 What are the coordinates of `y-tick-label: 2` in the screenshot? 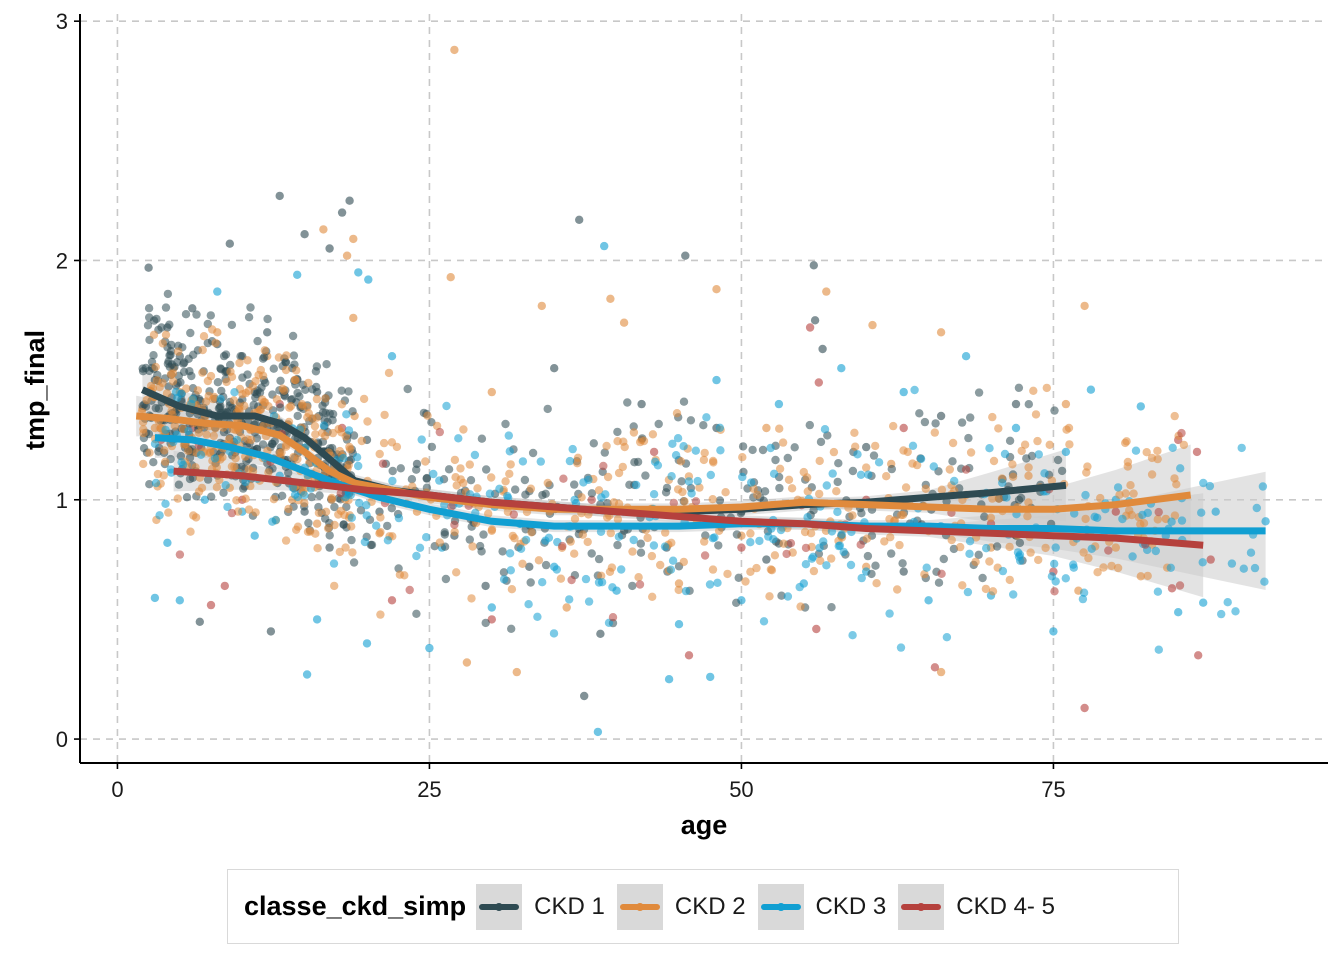 It's located at (62, 260).